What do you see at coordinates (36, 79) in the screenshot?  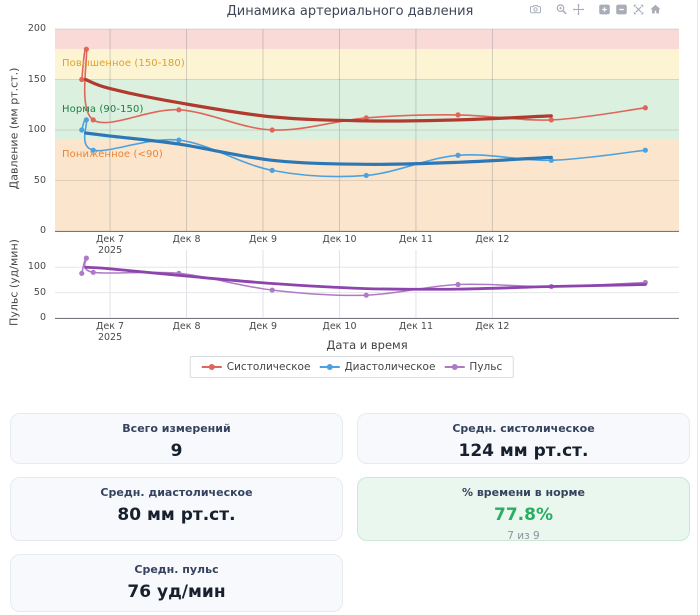 I see `y-tick-label: 150` at bounding box center [36, 79].